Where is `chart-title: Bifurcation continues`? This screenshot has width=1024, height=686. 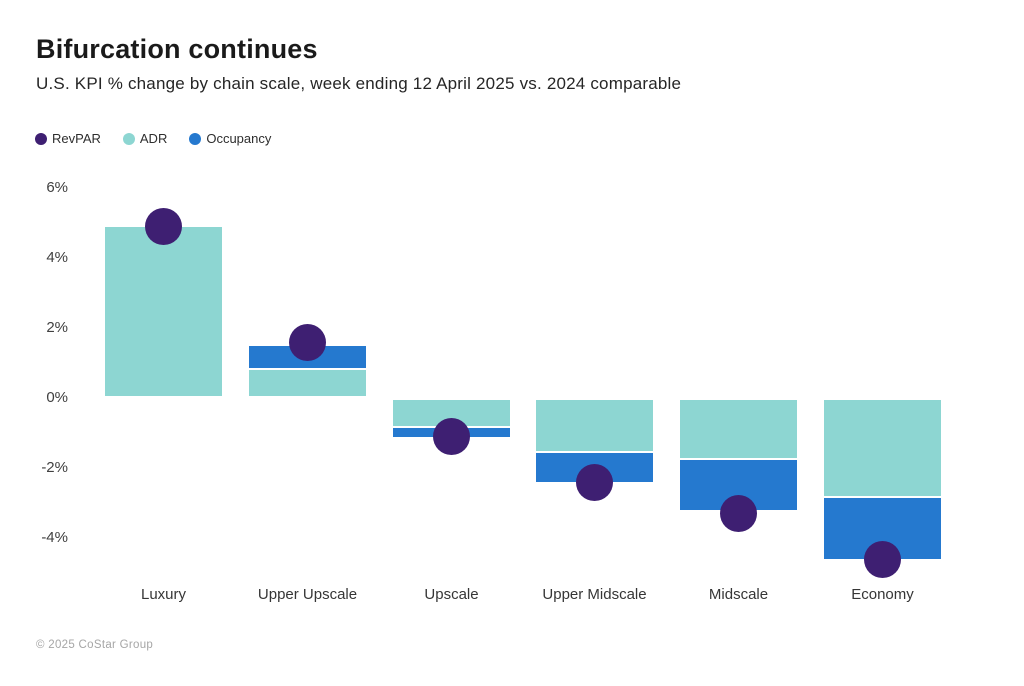 chart-title: Bifurcation continues is located at coordinates (177, 49).